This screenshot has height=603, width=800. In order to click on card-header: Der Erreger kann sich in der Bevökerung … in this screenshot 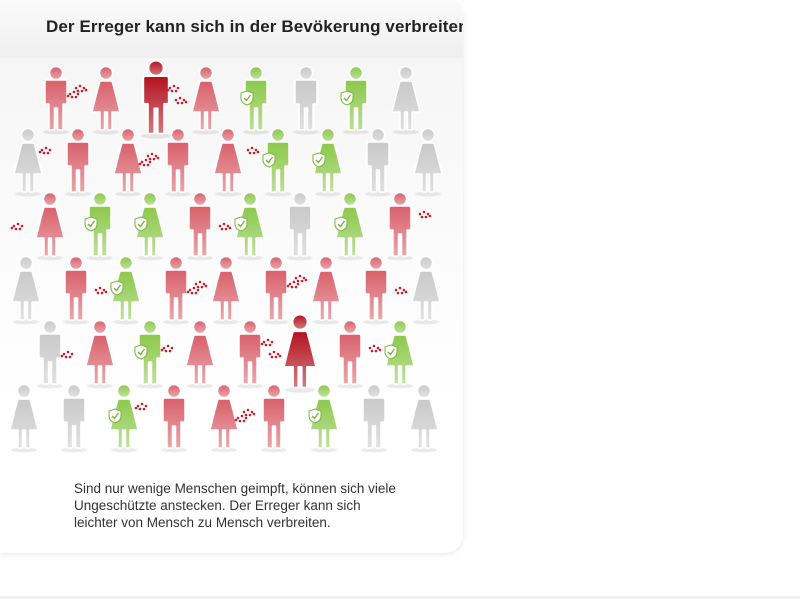, I will do `click(231, 29)`.